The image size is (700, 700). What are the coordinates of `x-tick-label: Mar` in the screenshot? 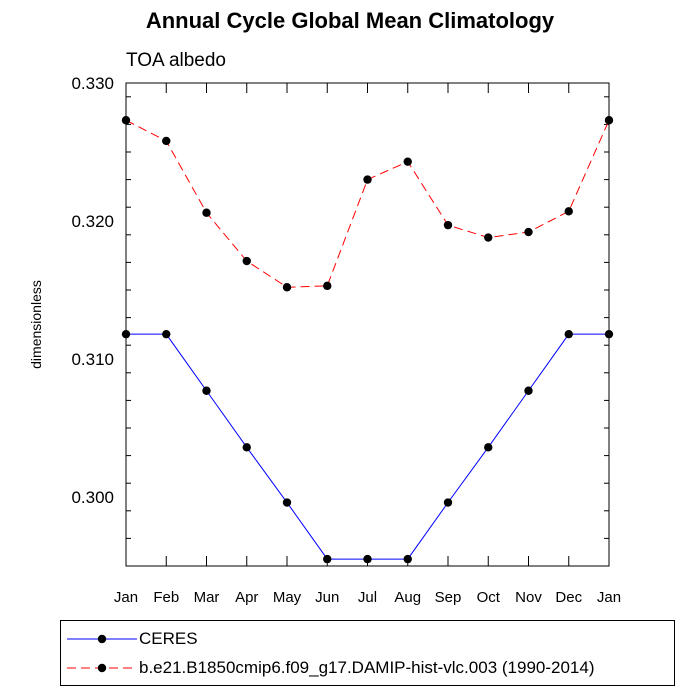 It's located at (207, 597).